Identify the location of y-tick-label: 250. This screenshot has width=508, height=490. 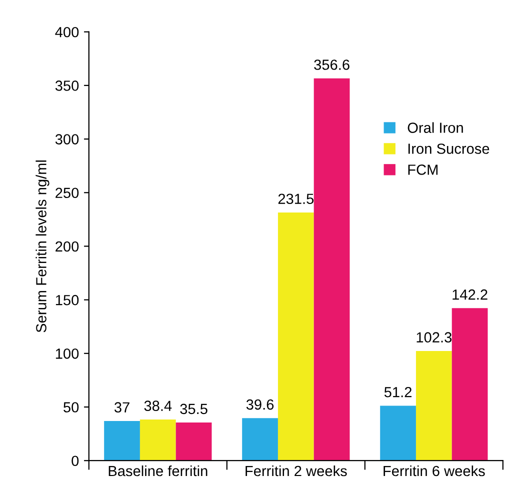
(67, 193).